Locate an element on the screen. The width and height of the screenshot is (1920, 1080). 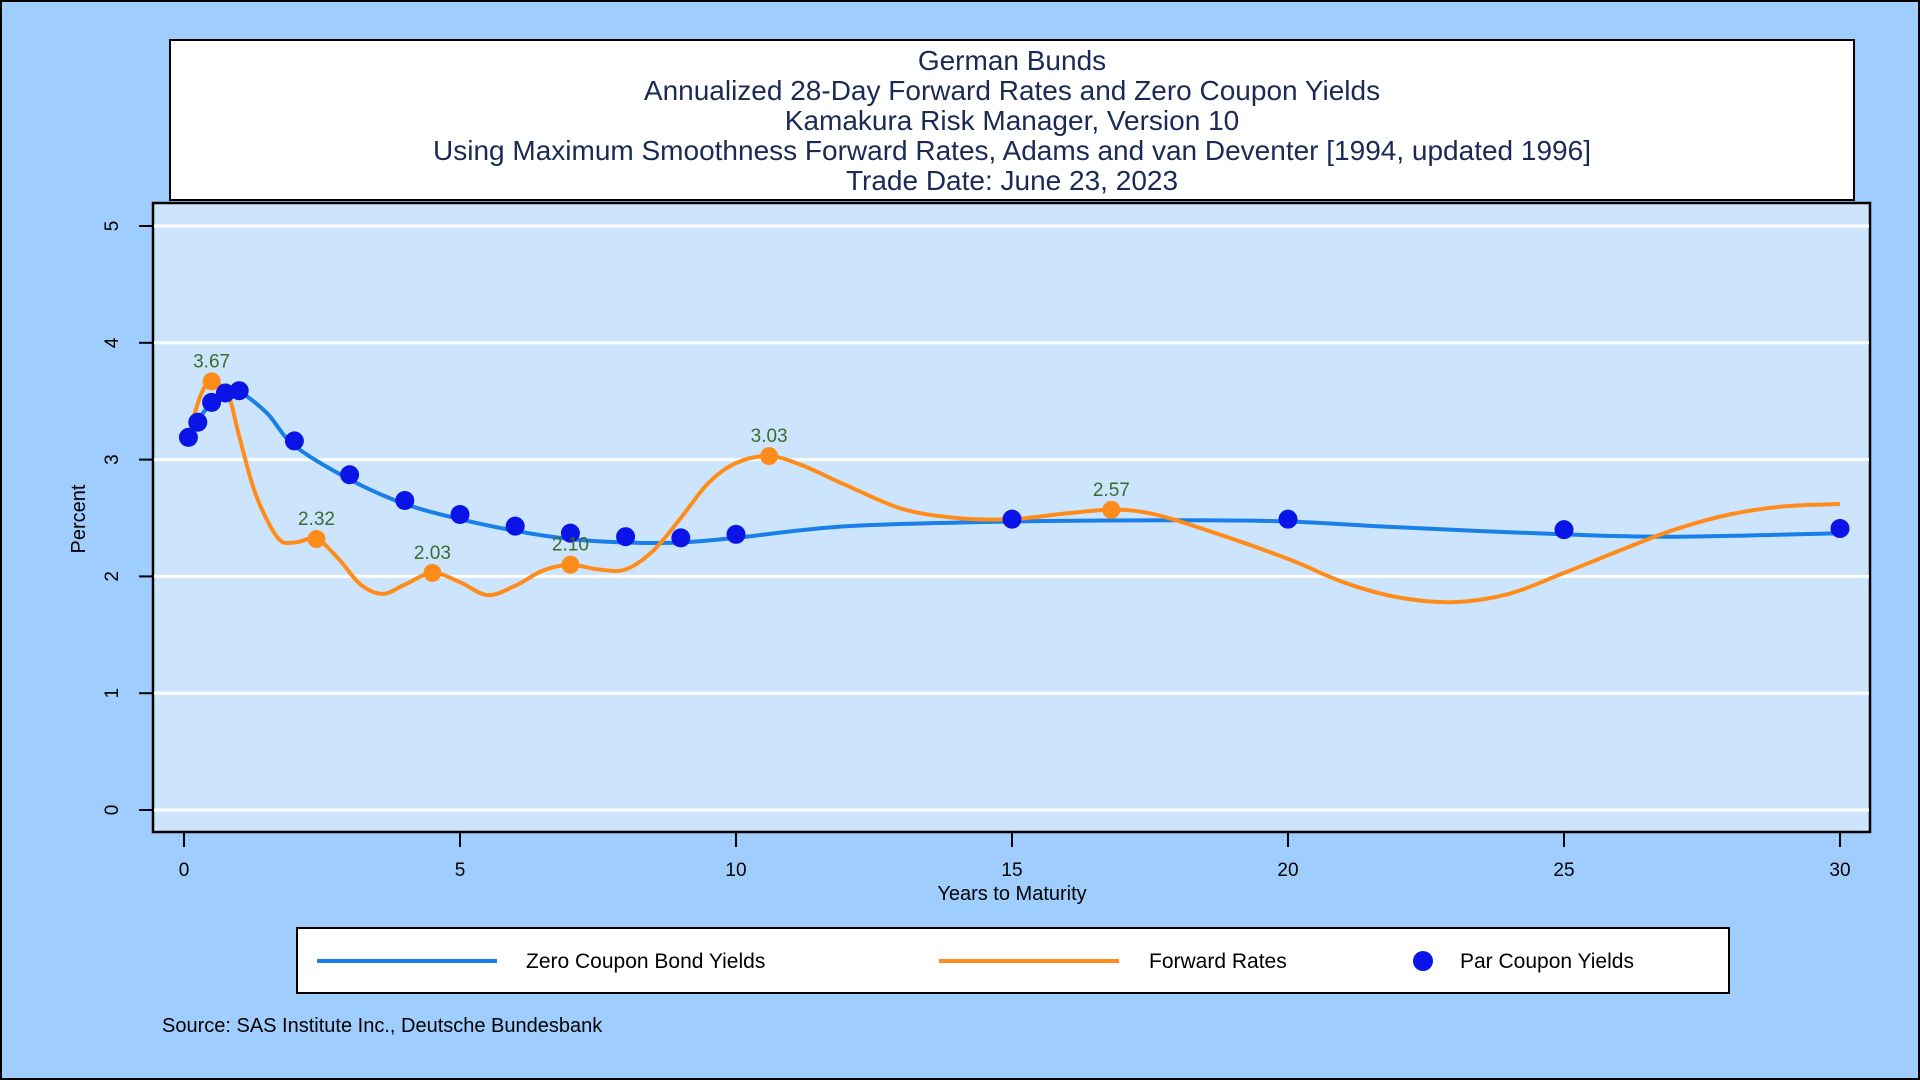
data-label: 2.57 is located at coordinates (1111, 490).